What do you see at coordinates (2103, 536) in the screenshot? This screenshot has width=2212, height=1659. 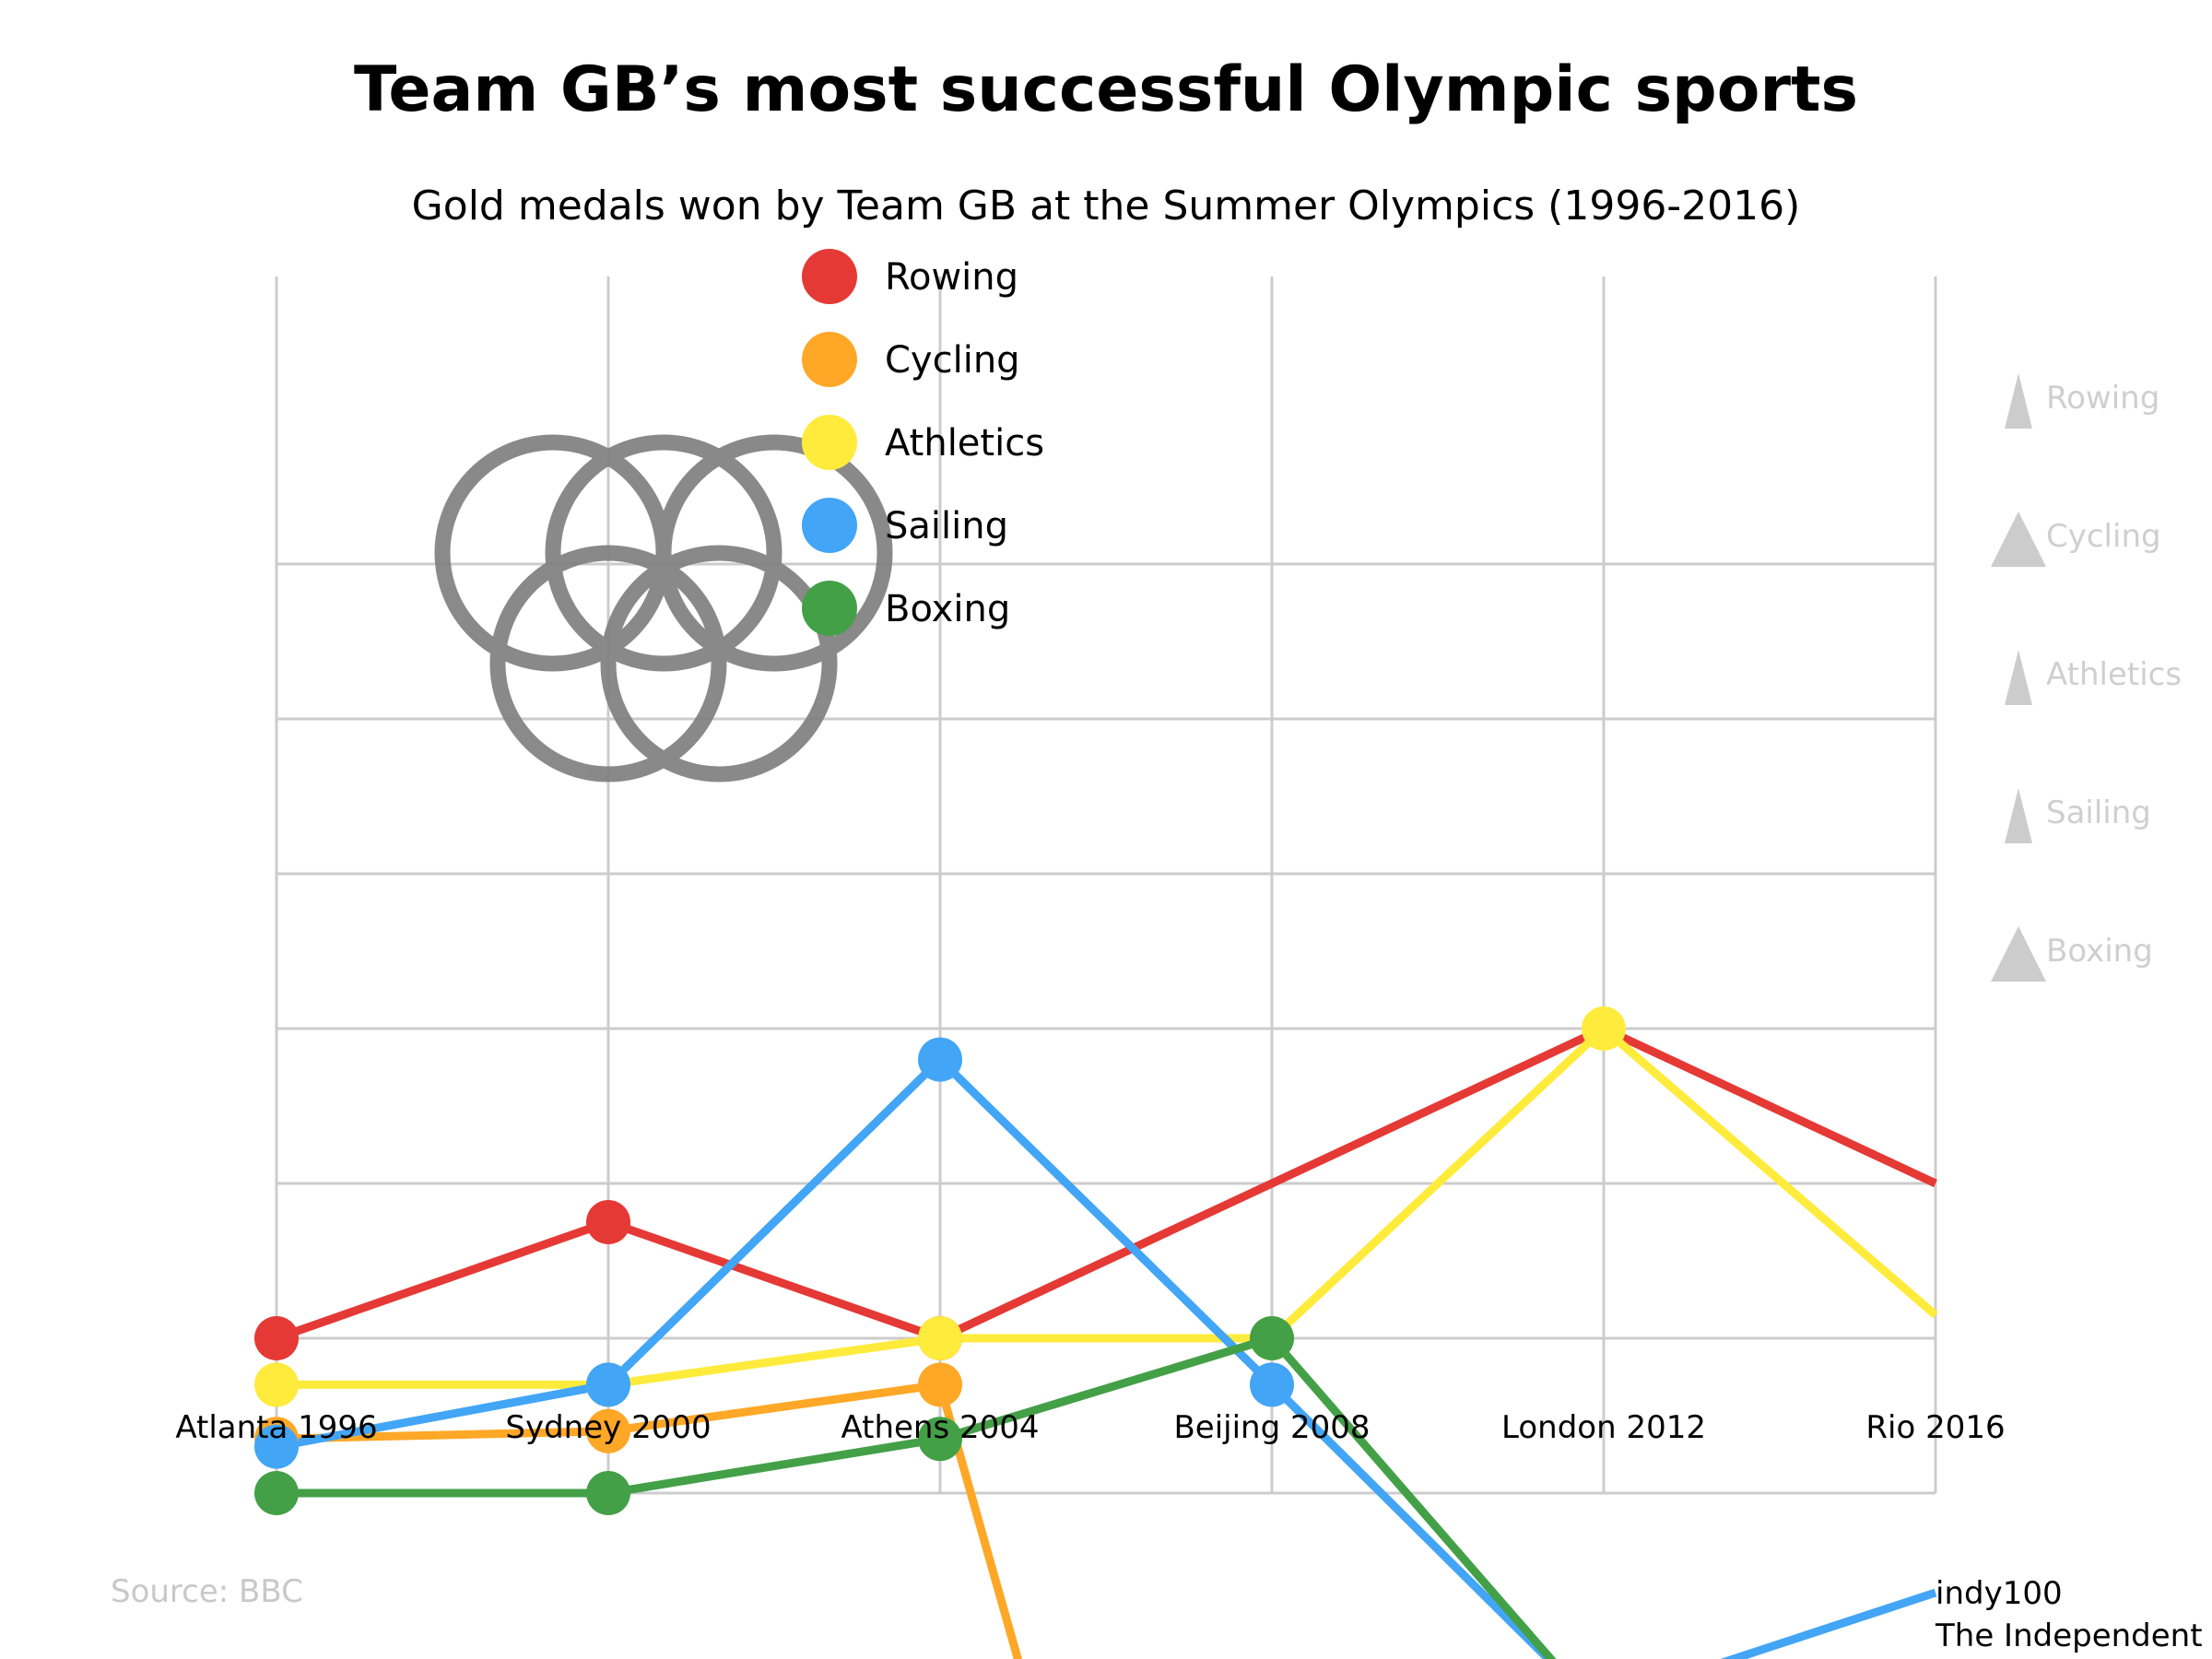 I see `side-label-cycling: Cycling` at bounding box center [2103, 536].